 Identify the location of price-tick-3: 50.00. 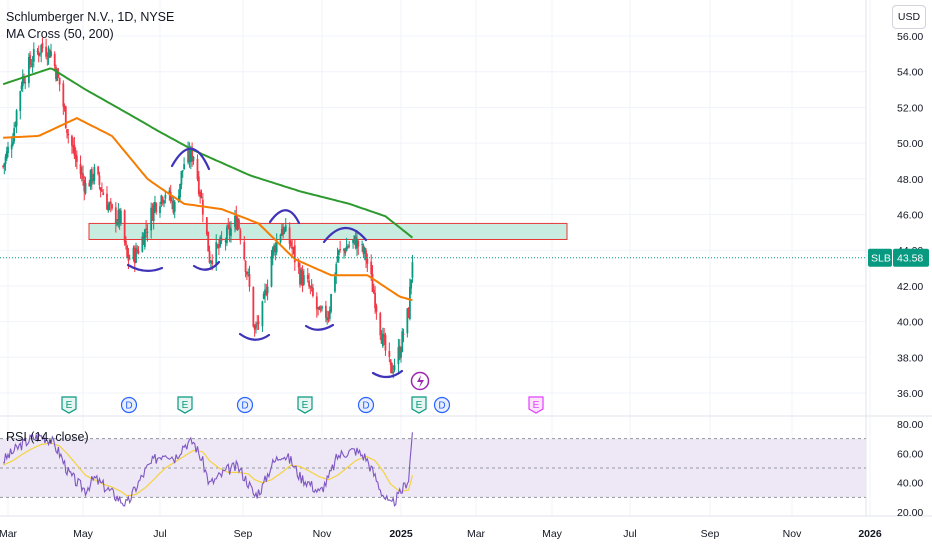
(910, 144).